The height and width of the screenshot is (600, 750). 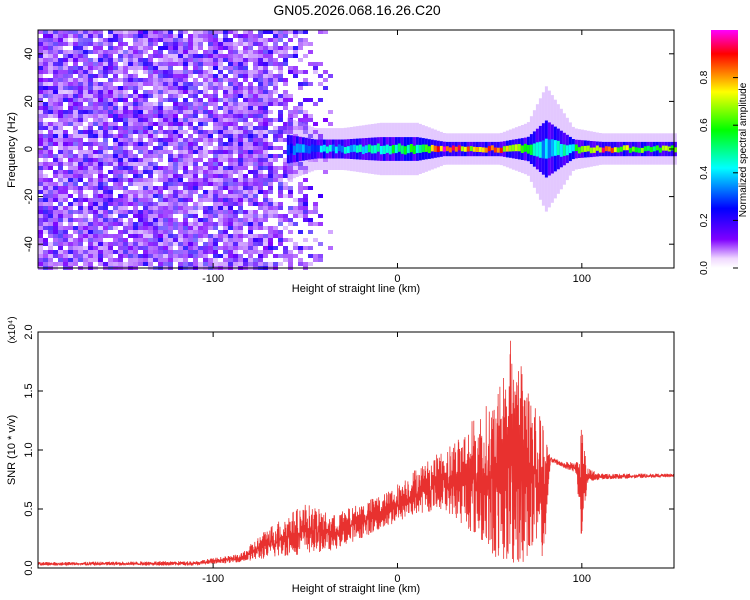 I want to click on snr-multiplier: (x10⁴), so click(x=12, y=329).